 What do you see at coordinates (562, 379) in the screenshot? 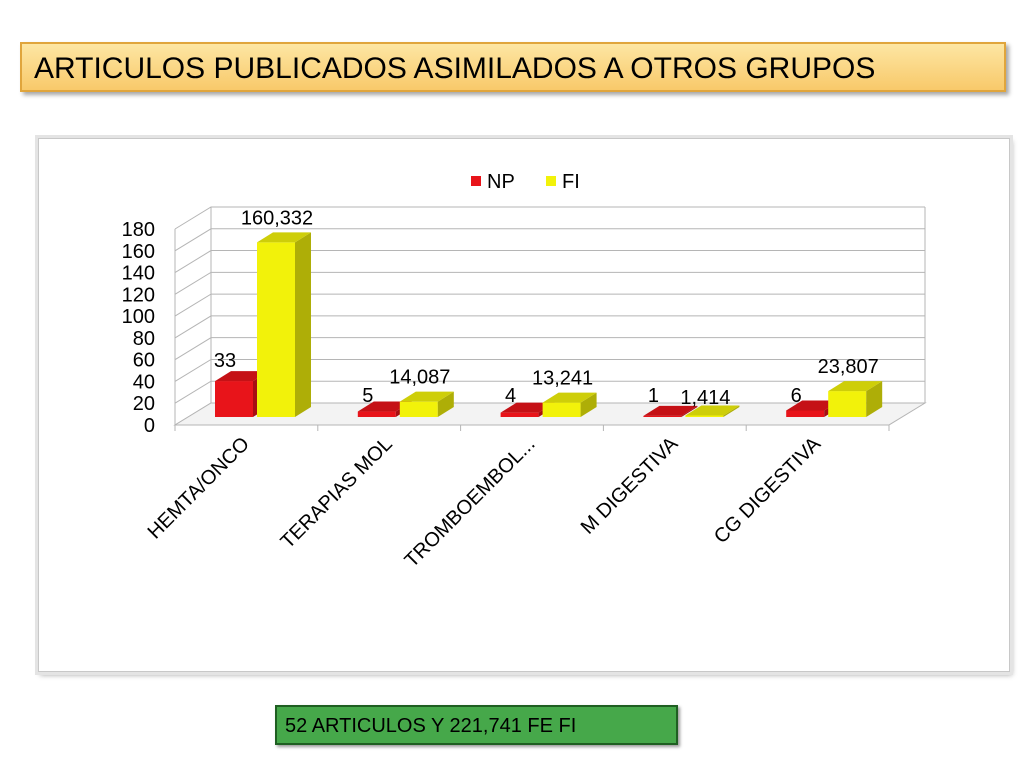
I see `data-label-fi: 13,241` at bounding box center [562, 379].